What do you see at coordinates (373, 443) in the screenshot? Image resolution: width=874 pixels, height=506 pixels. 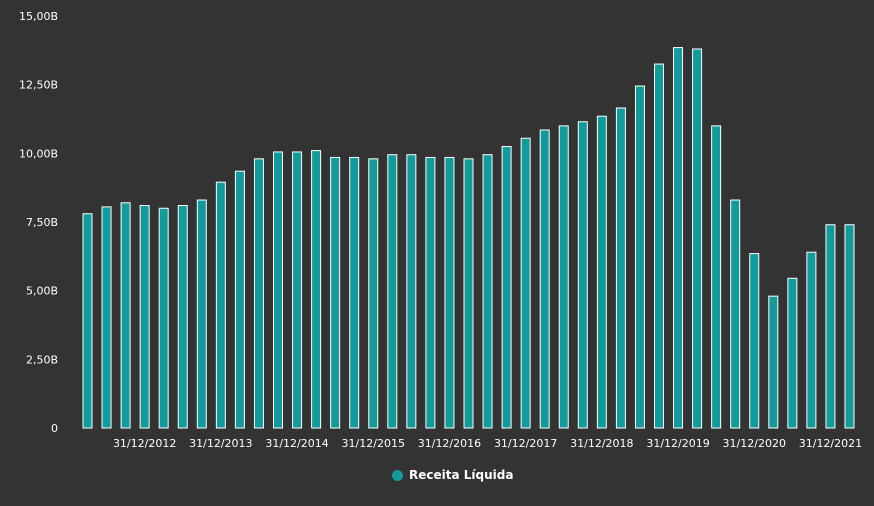 I see `x-tick-label: 31/12/2015` at bounding box center [373, 443].